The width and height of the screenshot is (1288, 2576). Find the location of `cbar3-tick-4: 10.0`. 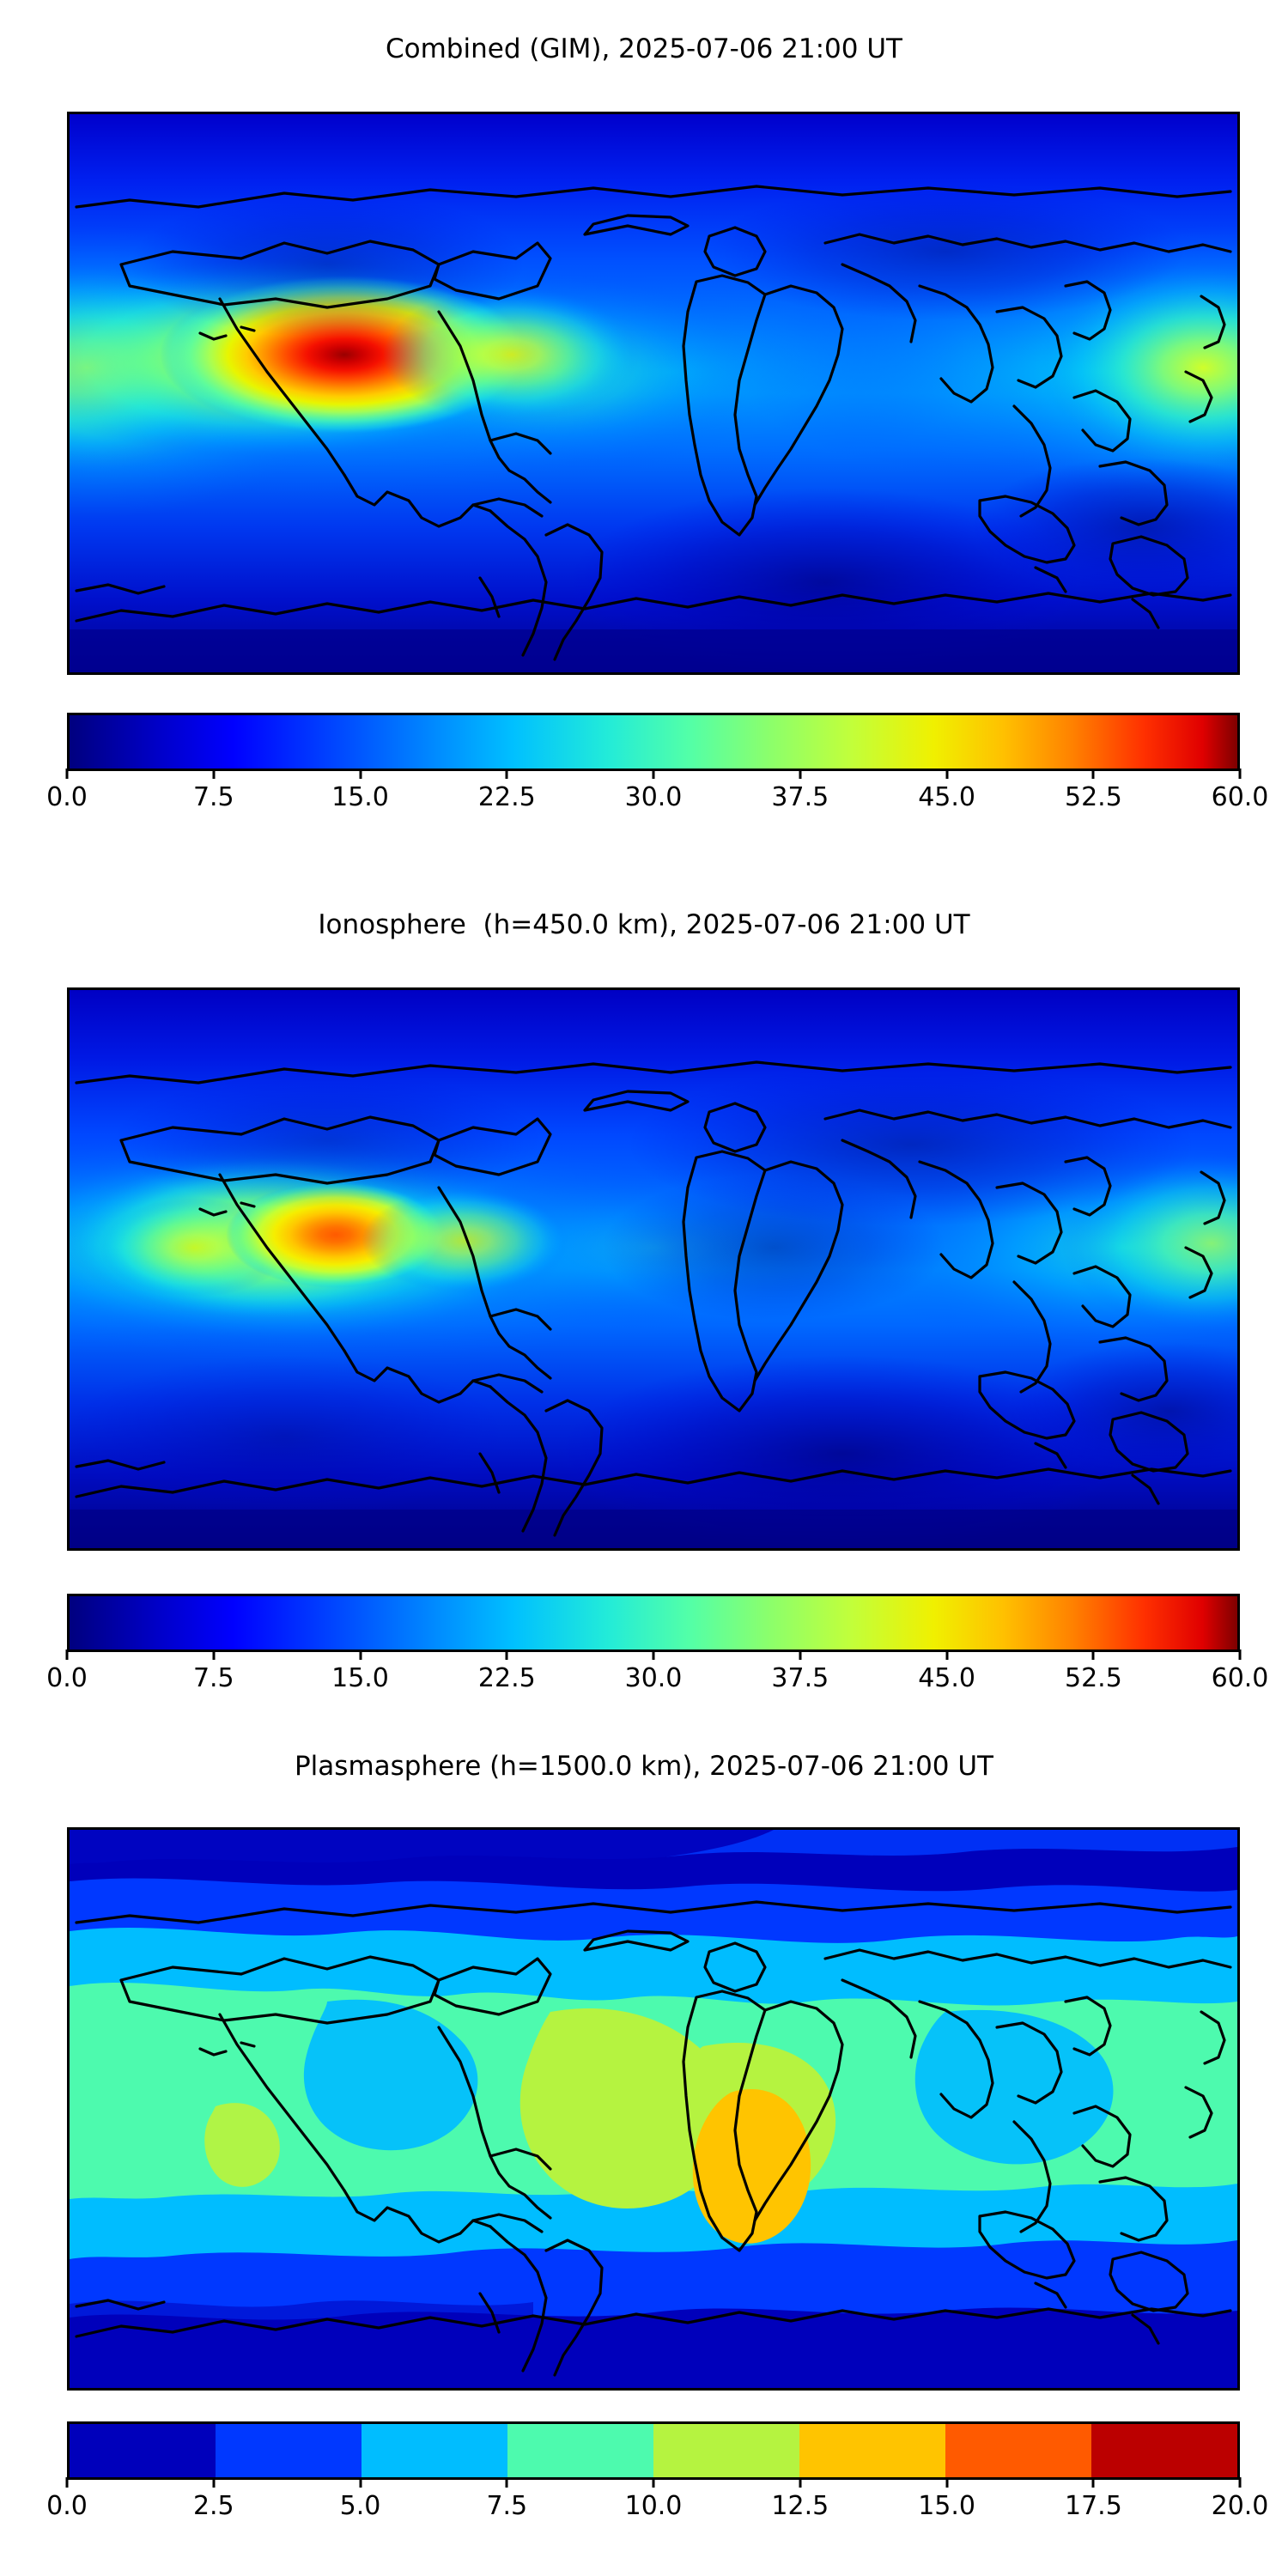

cbar3-tick-4: 10.0 is located at coordinates (653, 2506).